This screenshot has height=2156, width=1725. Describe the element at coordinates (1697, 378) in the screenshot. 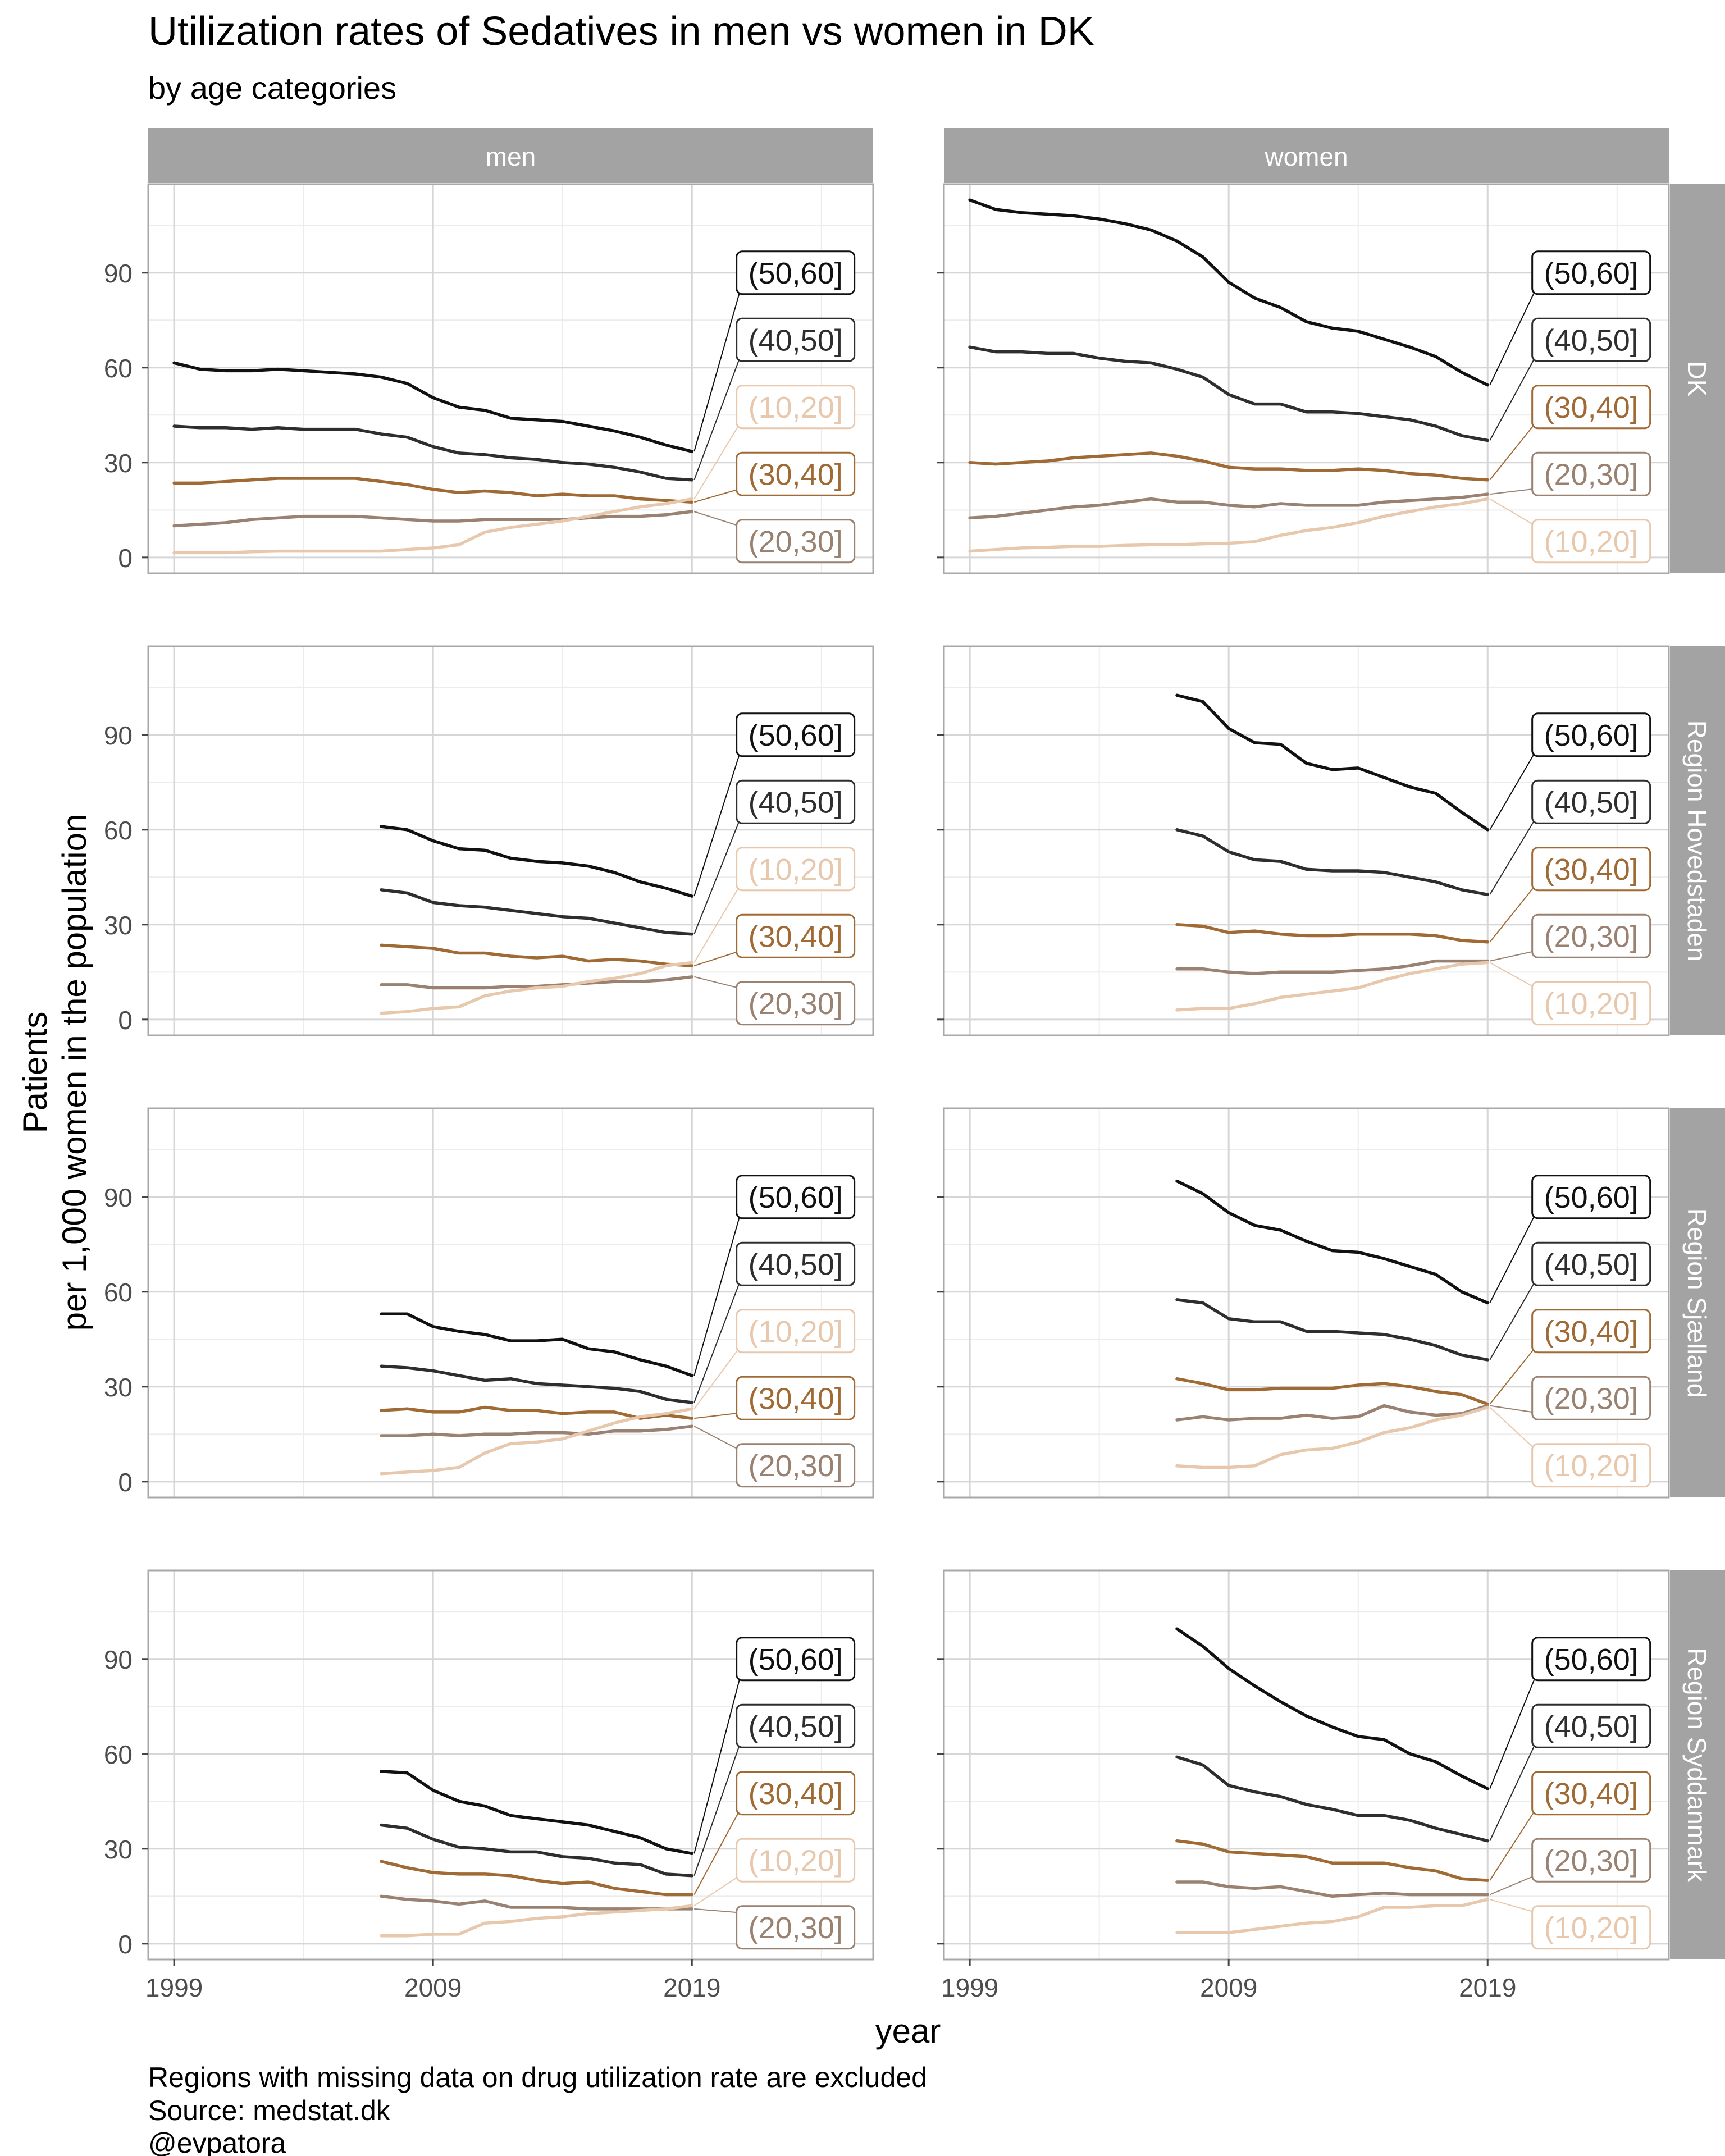

I see `strip-dk: DK` at that location.